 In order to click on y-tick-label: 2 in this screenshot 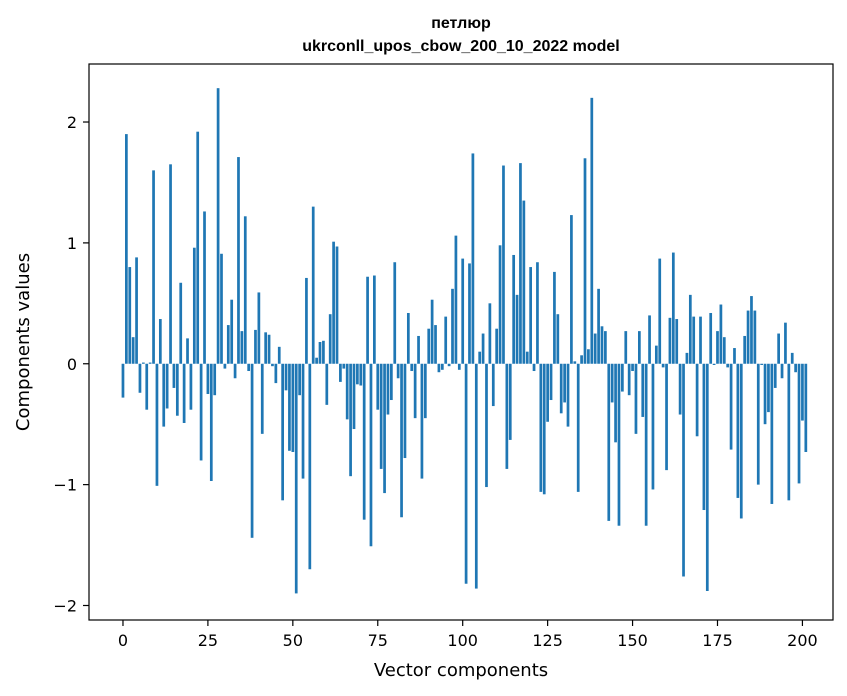, I will do `click(72, 122)`.